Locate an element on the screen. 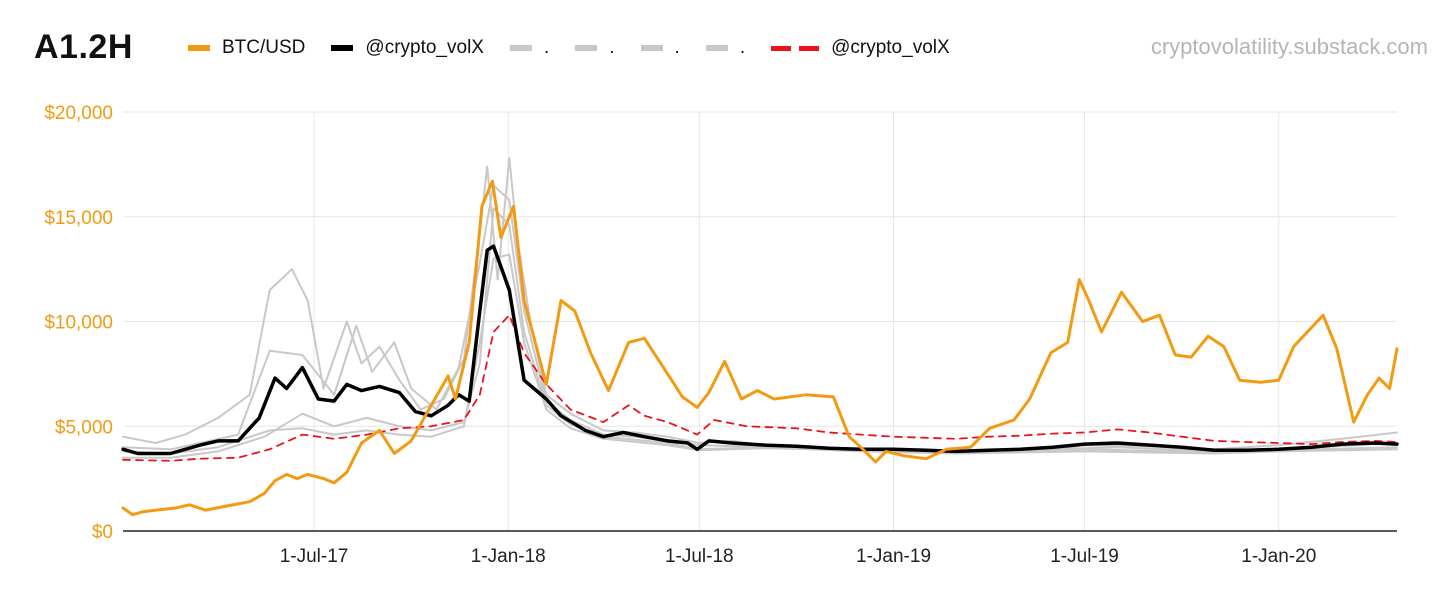 The image size is (1456, 591). legend-label-gray-4: . is located at coordinates (742, 47).